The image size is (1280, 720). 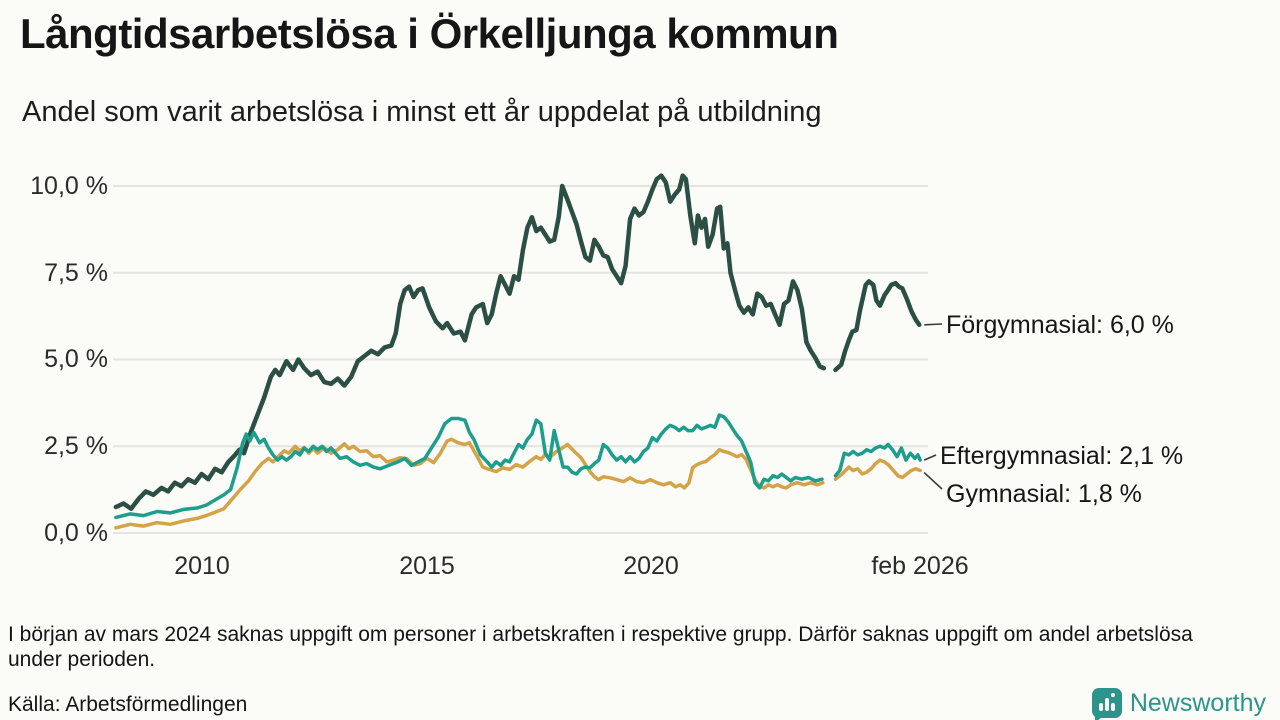 I want to click on newsworthy-bubble-chart-icon, so click(x=1106, y=704).